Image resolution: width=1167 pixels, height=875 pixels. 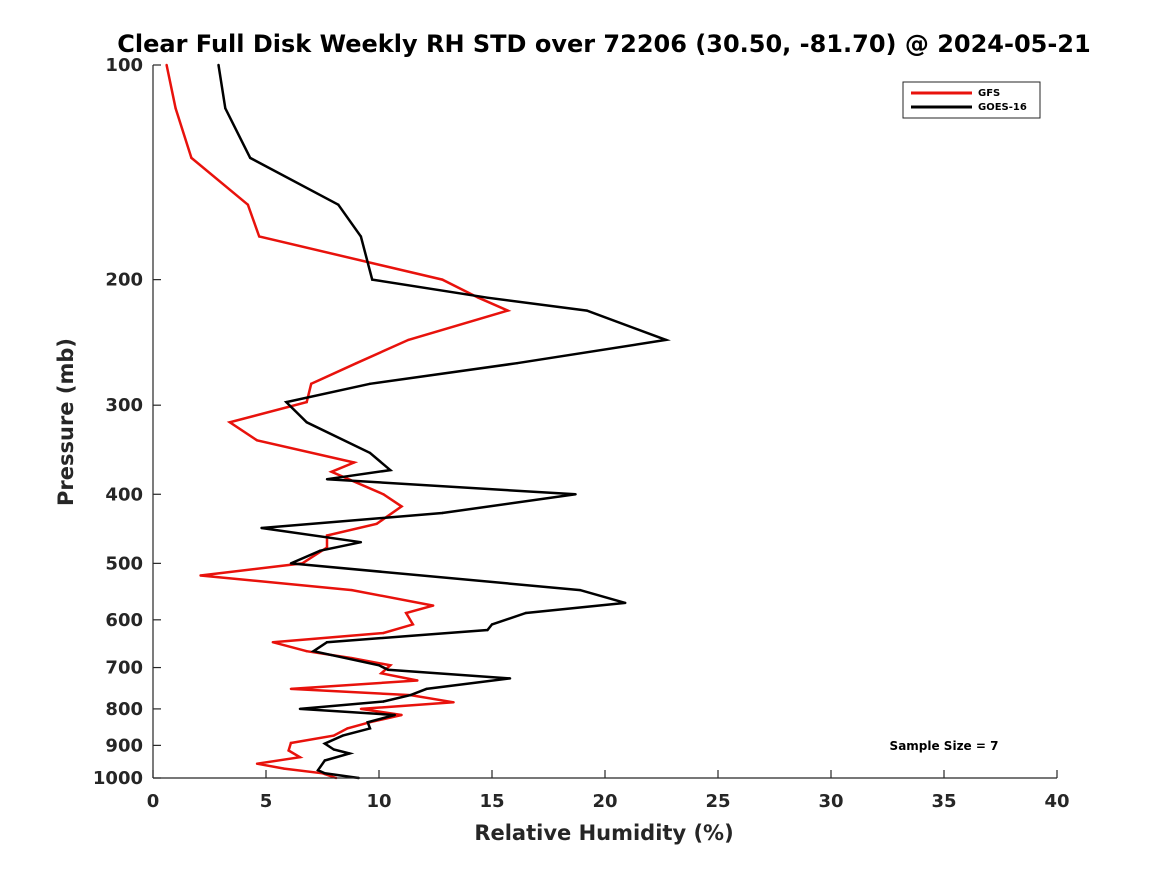 What do you see at coordinates (118, 778) in the screenshot?
I see `y-tick-label-1000: 1000` at bounding box center [118, 778].